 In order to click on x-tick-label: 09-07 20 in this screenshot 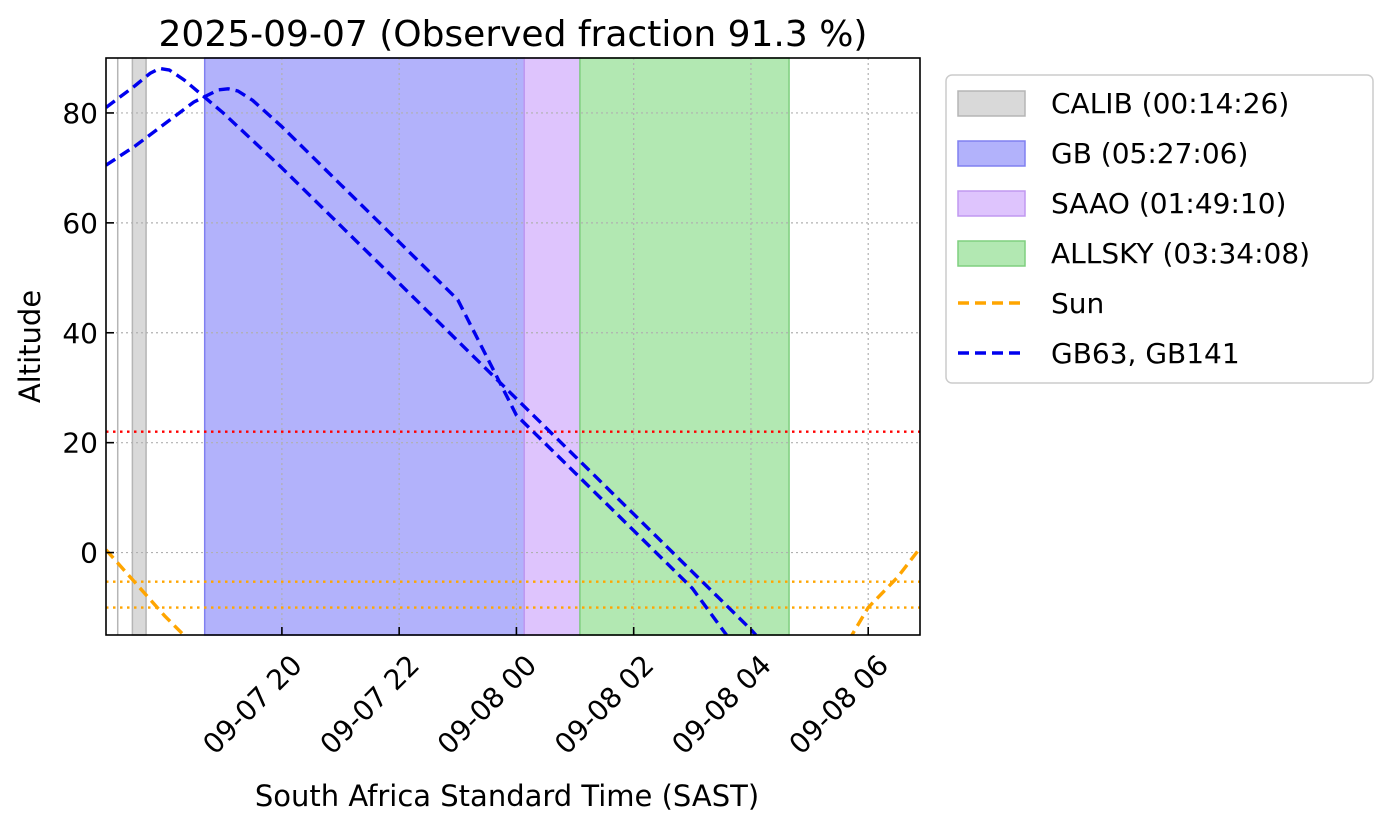, I will do `click(252, 704)`.